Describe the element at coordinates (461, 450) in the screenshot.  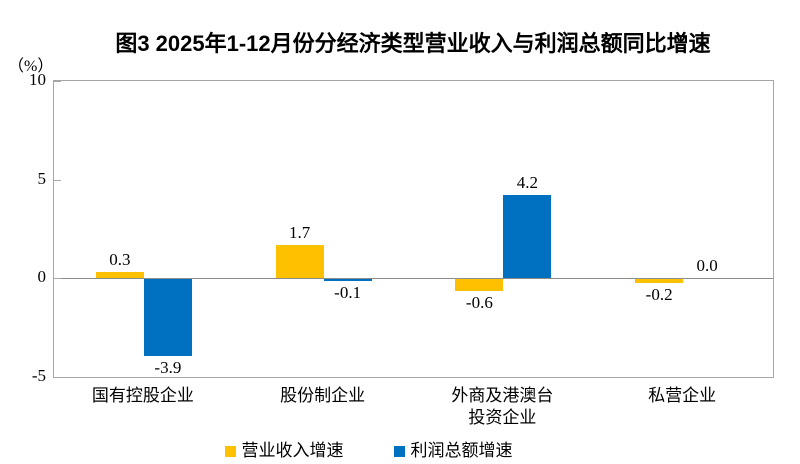
I see `legend-label: 利润总额增速` at that location.